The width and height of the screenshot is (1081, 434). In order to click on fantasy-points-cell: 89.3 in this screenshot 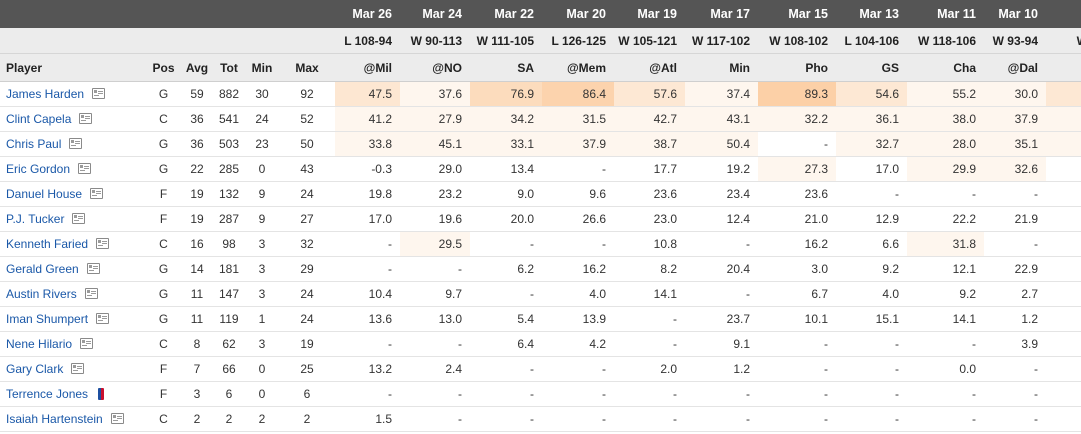, I will do `click(797, 94)`.